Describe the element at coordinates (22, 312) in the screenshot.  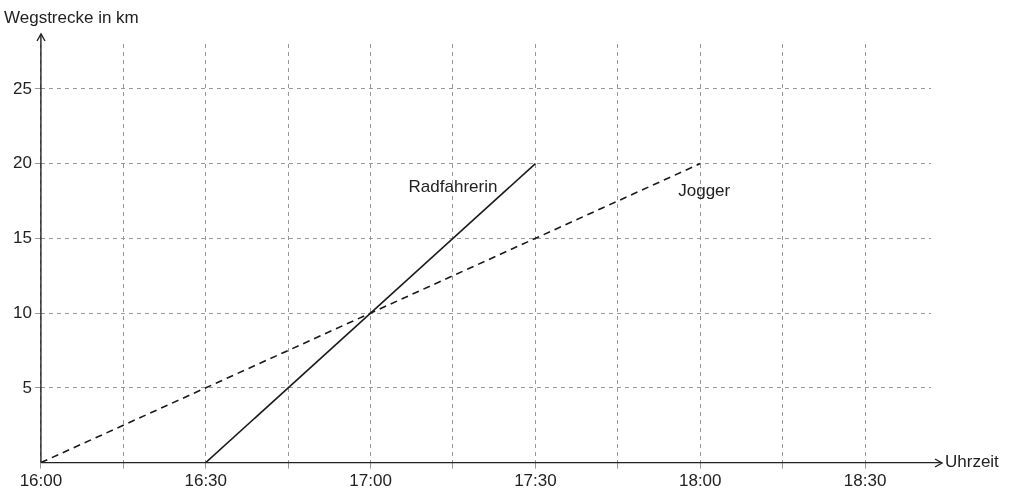
I see `y-tick-label: 10` at that location.